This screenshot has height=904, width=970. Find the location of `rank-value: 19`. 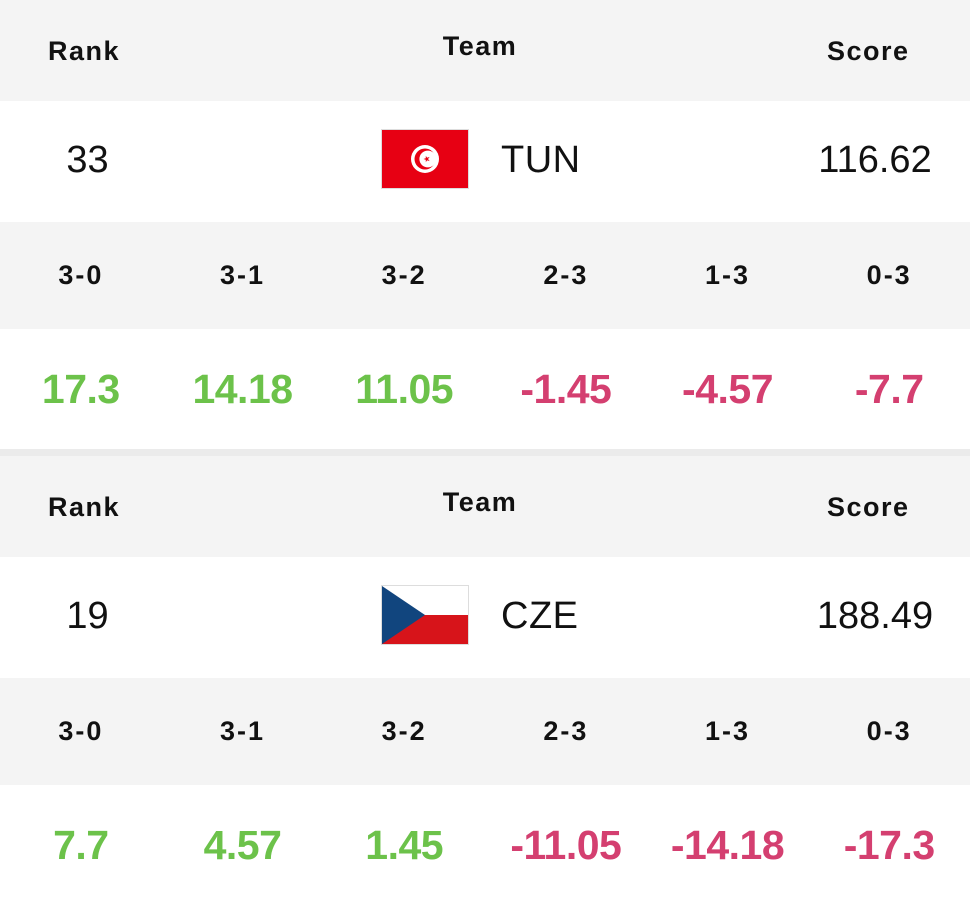

rank-value: 19 is located at coordinates (87, 616).